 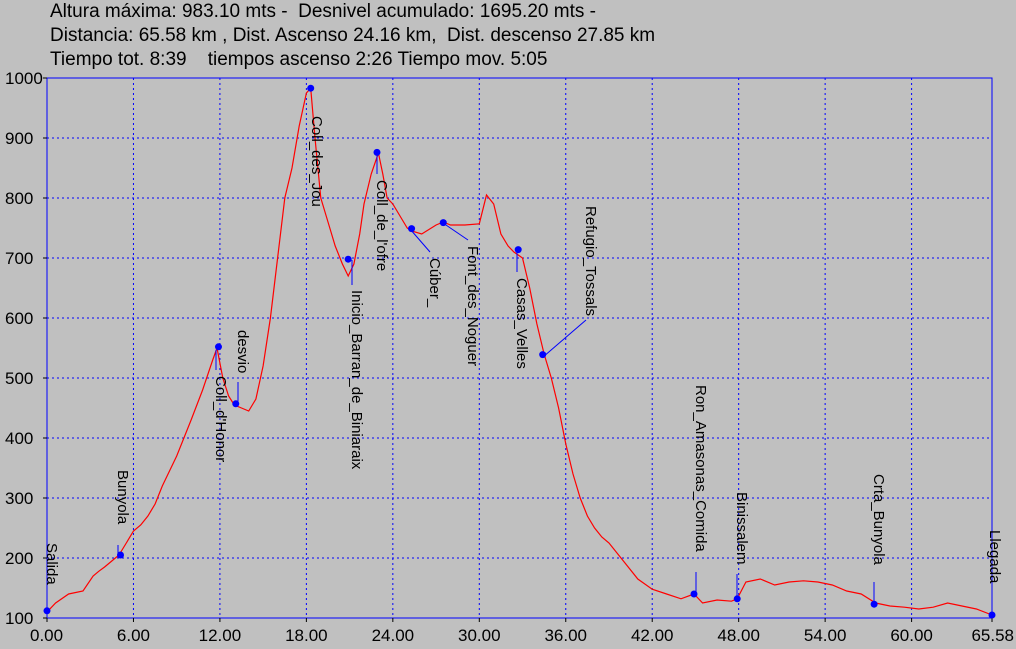 I want to click on waypoint-label: Inicio_Barran_de_Biniaraix, so click(x=356, y=380).